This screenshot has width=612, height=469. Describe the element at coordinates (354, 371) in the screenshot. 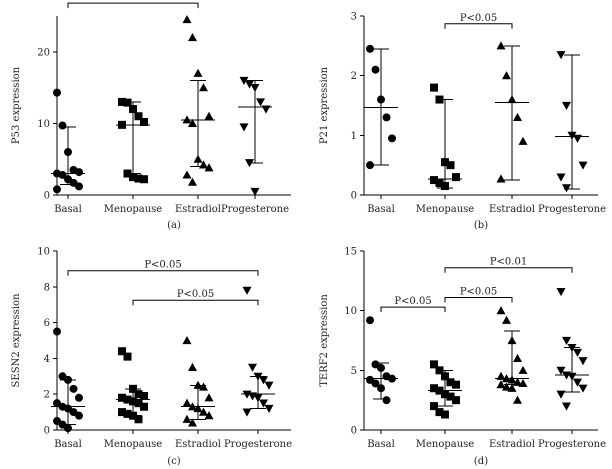

I see `y-tick-label: 5` at that location.